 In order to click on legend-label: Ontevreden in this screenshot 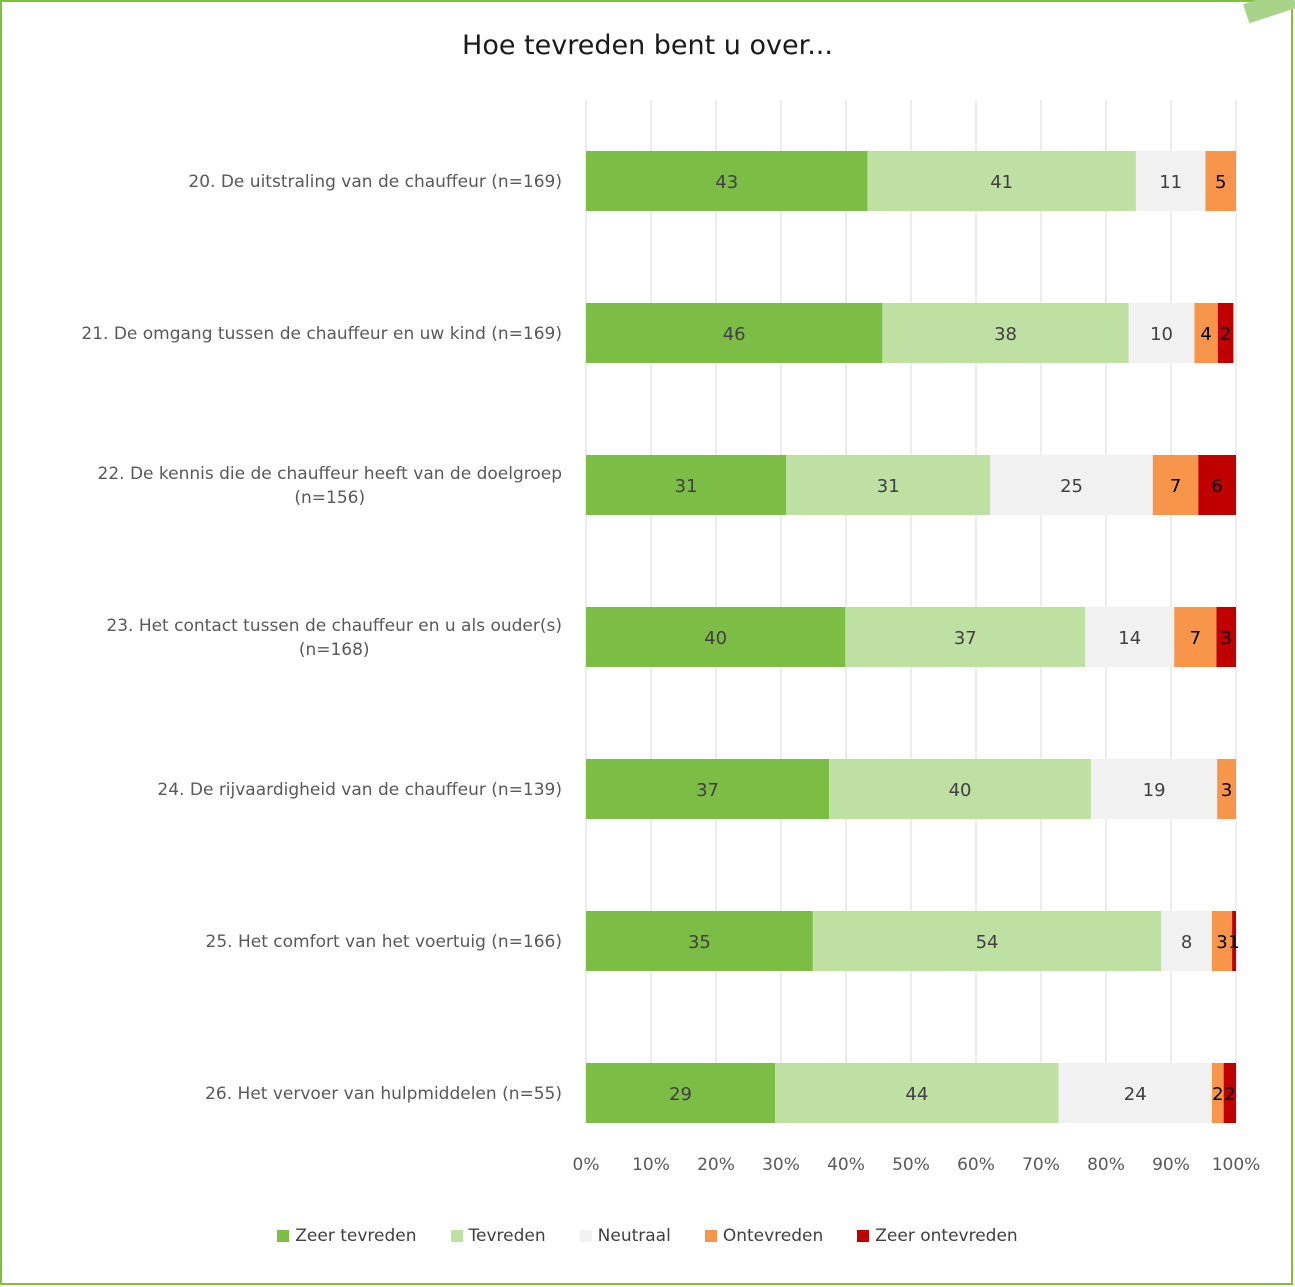, I will do `click(773, 1236)`.